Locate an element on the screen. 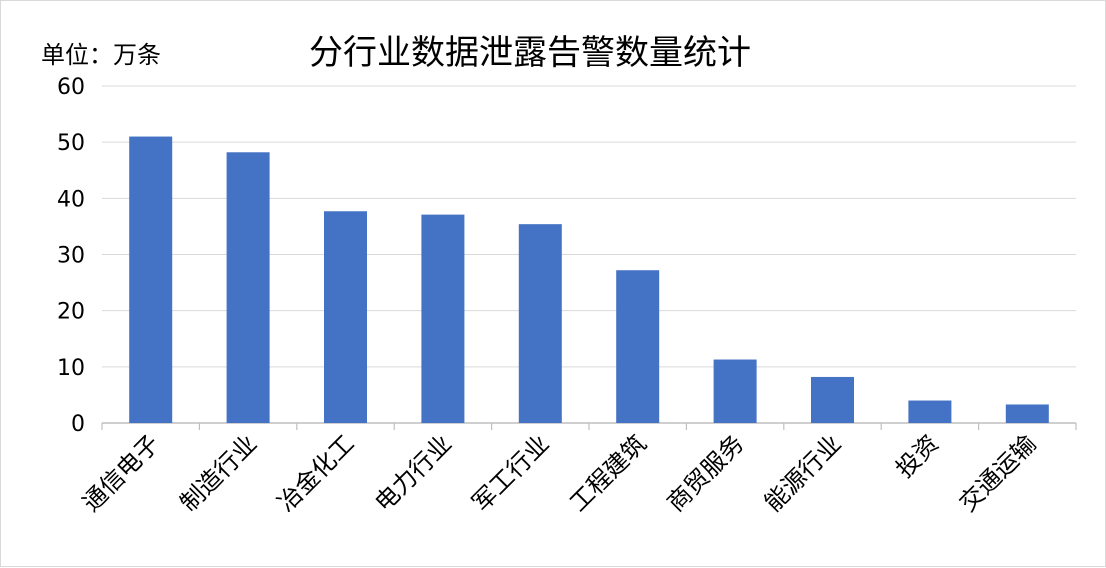 The height and width of the screenshot is (568, 1106). x-tick-label: 制造行业 is located at coordinates (219, 473).